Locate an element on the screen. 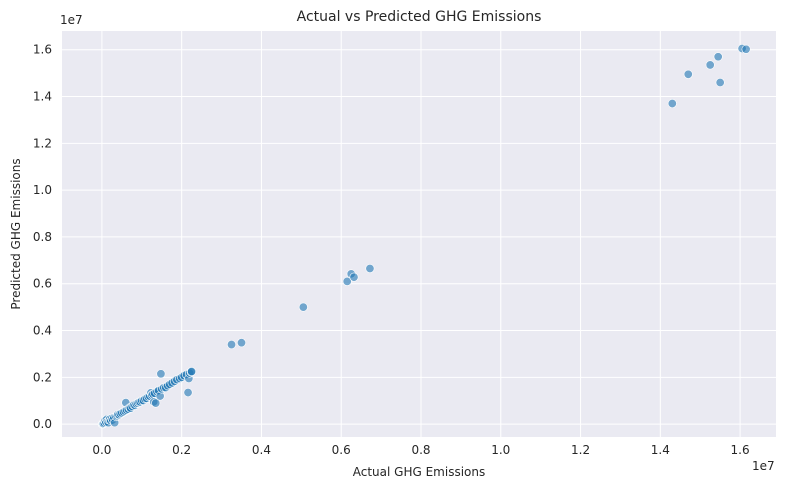 The image size is (790, 490). y-tick-label: 0.6 is located at coordinates (42, 284).